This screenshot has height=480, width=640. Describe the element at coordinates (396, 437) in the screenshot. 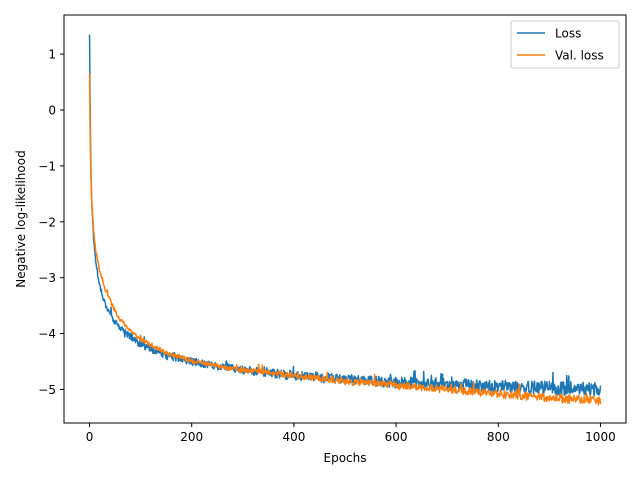

I see `x-tick-label: 600` at that location.